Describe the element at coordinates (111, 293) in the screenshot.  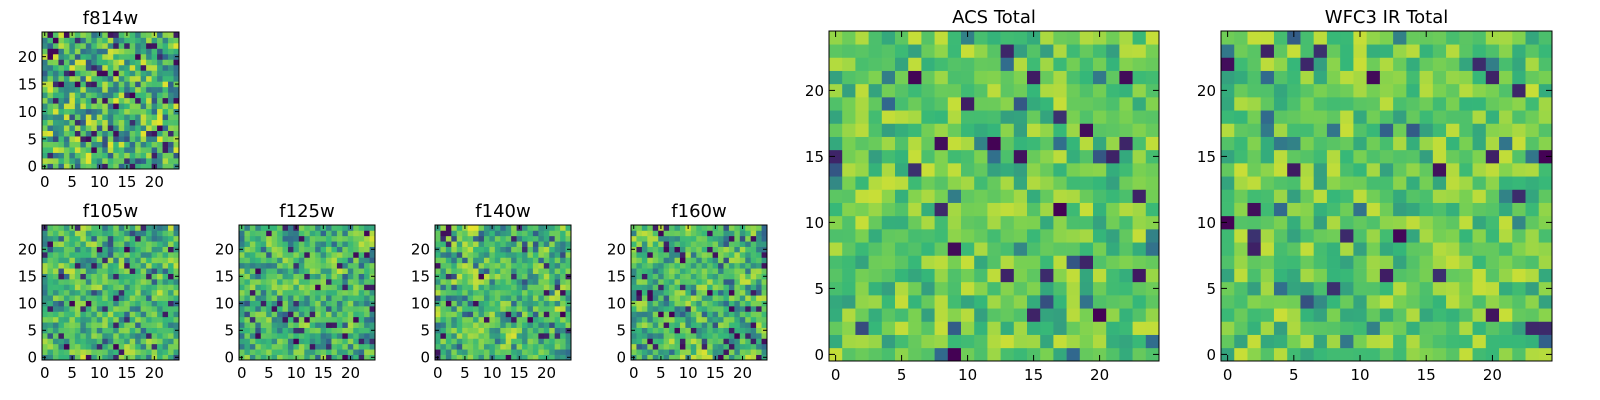
I see `heatmap-cells-f105w` at that location.